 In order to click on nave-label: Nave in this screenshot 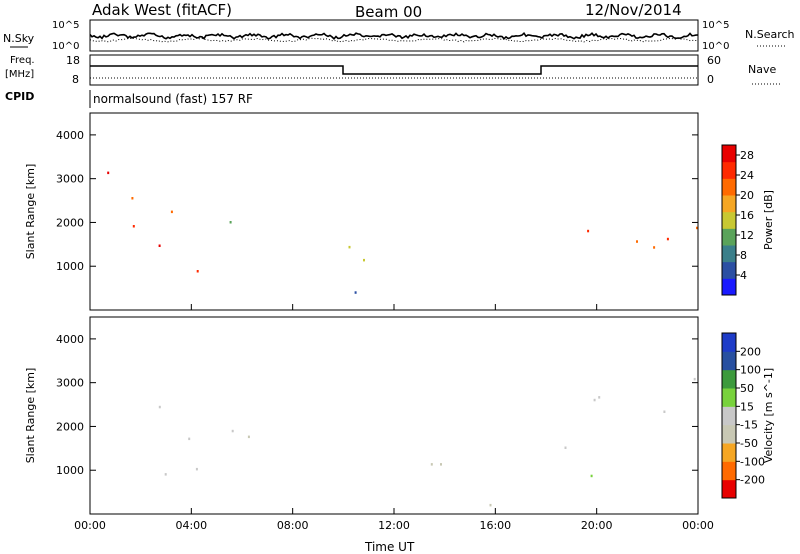, I will do `click(762, 69)`.